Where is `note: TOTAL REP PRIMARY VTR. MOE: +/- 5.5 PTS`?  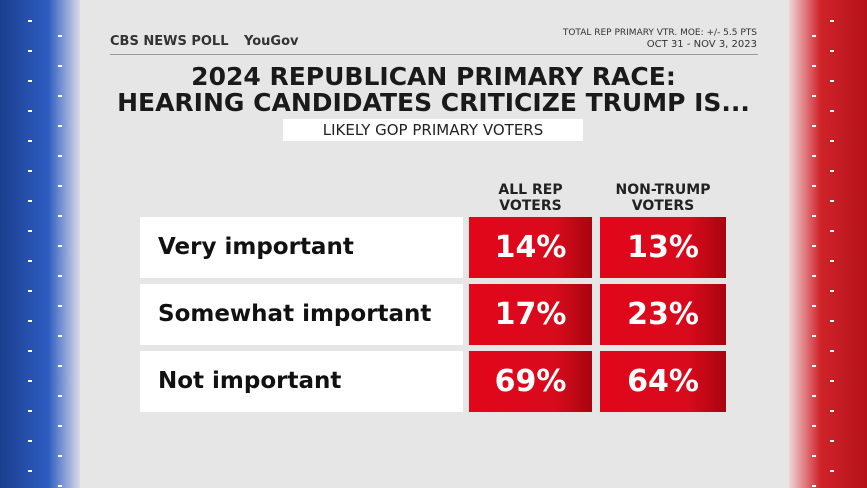
note: TOTAL REP PRIMARY VTR. MOE: +/- 5.5 PTS is located at coordinates (659, 33).